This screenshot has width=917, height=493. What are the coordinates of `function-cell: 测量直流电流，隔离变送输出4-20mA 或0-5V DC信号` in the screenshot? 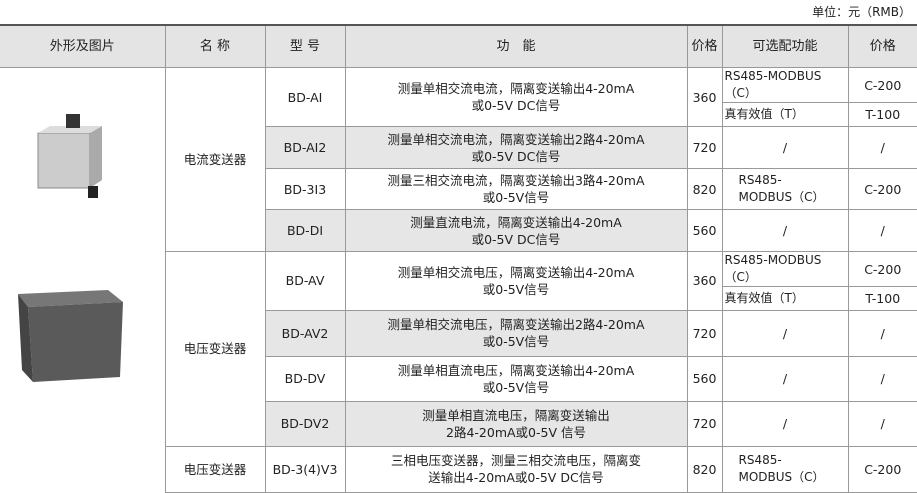 It's located at (516, 230).